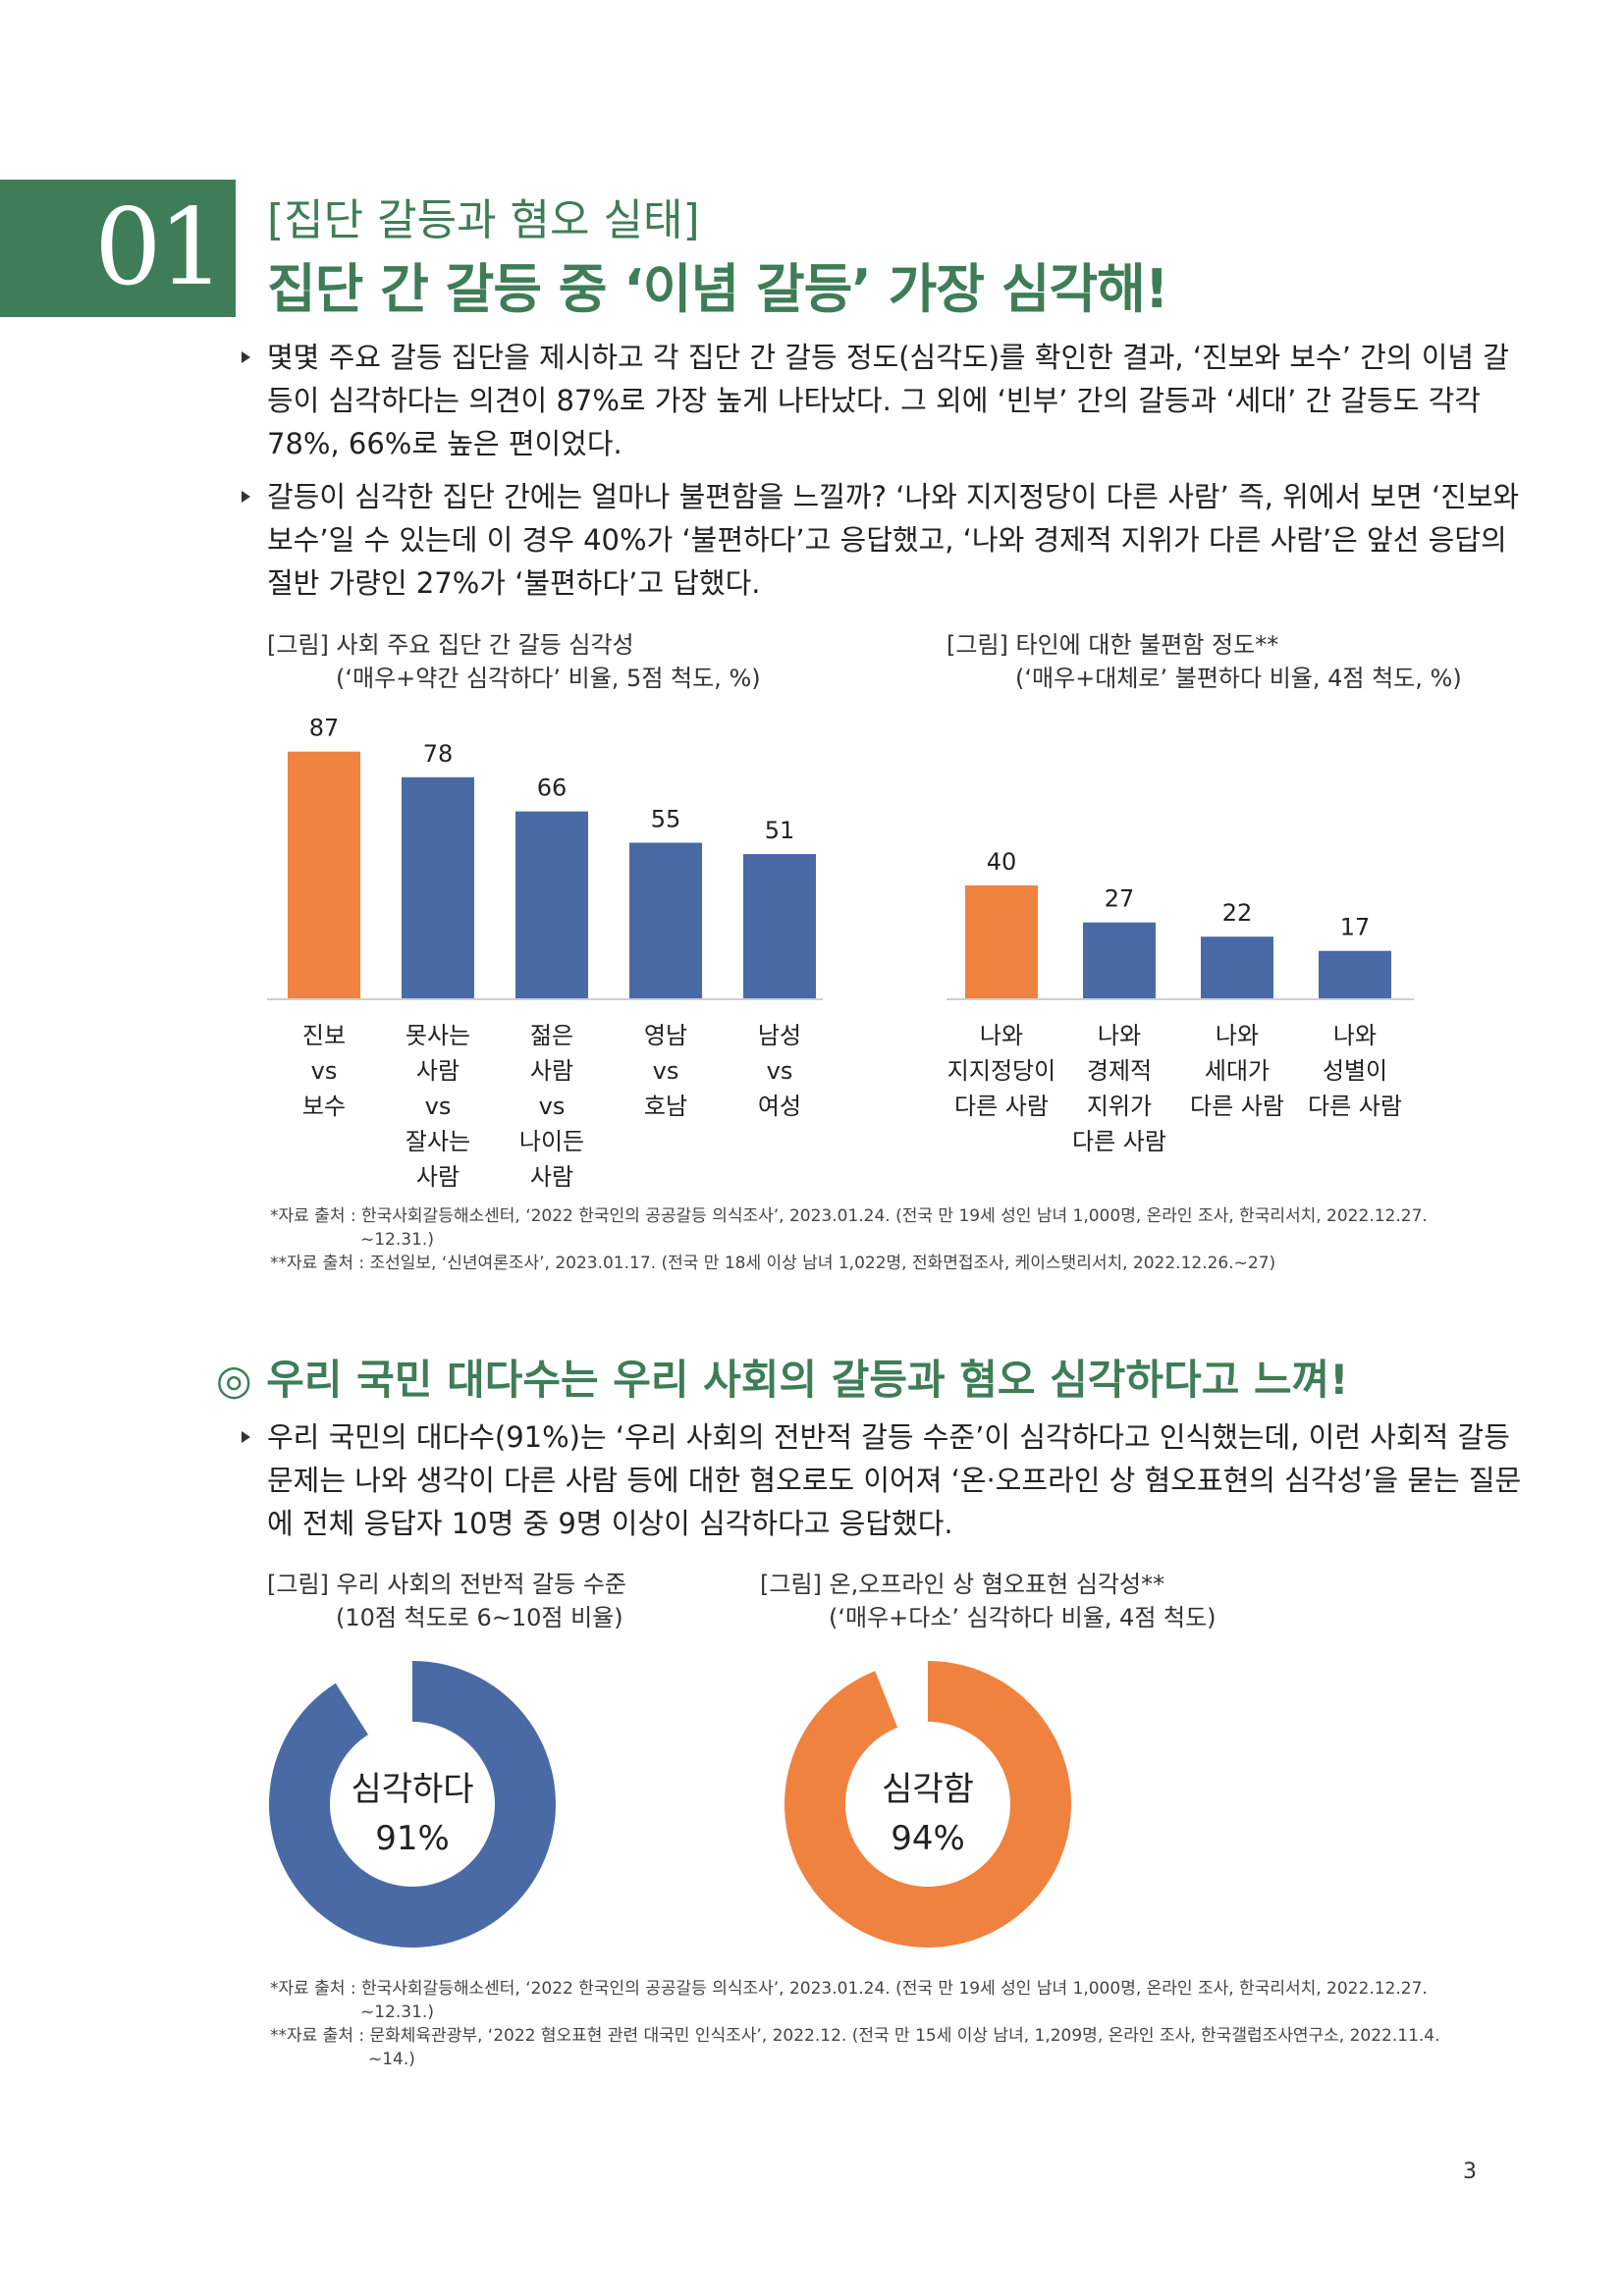 The height and width of the screenshot is (2296, 1623). I want to click on bar-value-label: 40, so click(1002, 862).